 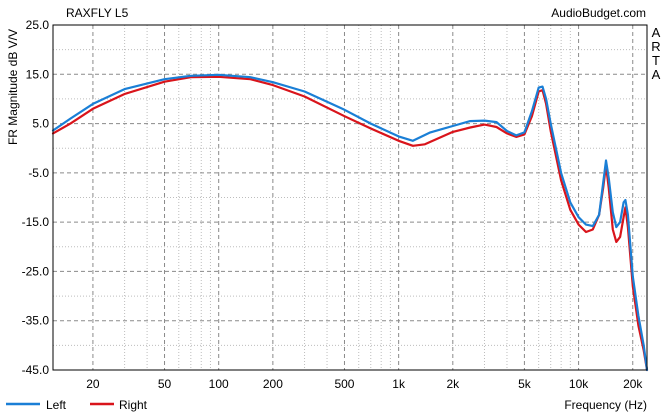 What do you see at coordinates (364, 384) in the screenshot?
I see `x-tick-labels: 20 50 100 200 500 1k 2k 5k 10k 20k` at bounding box center [364, 384].